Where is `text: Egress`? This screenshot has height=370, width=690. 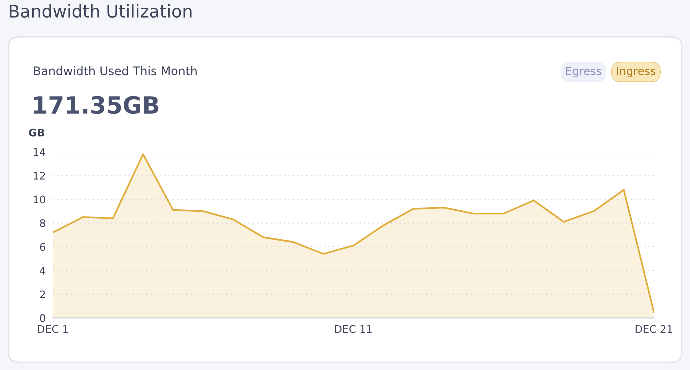 text: Egress is located at coordinates (584, 72).